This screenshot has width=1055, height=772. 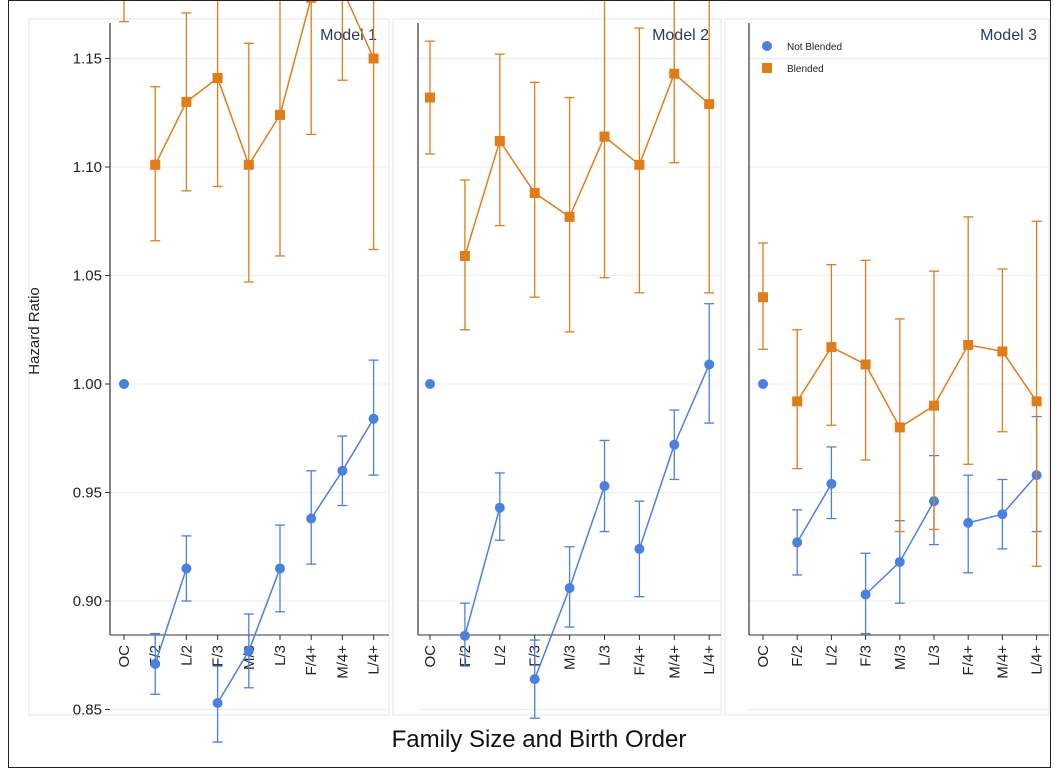 I want to click on panel-title: Model 2, so click(x=680, y=35).